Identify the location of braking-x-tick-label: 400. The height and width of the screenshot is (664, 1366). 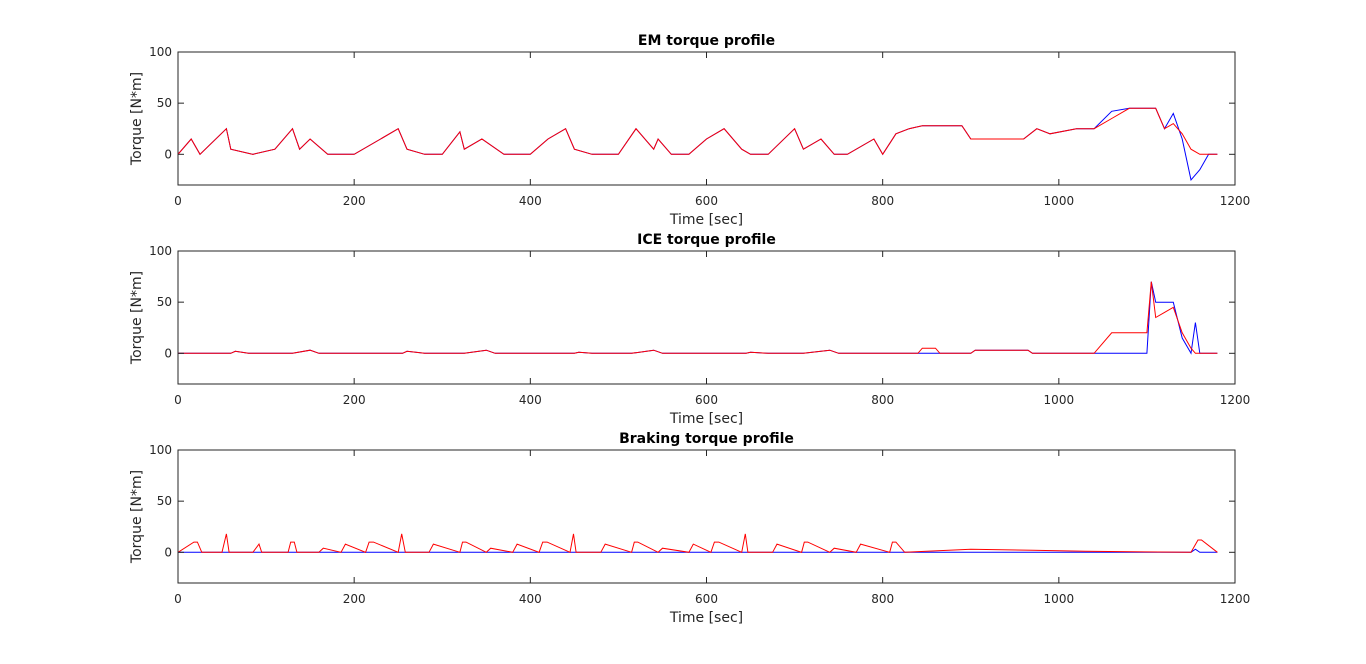
(530, 599).